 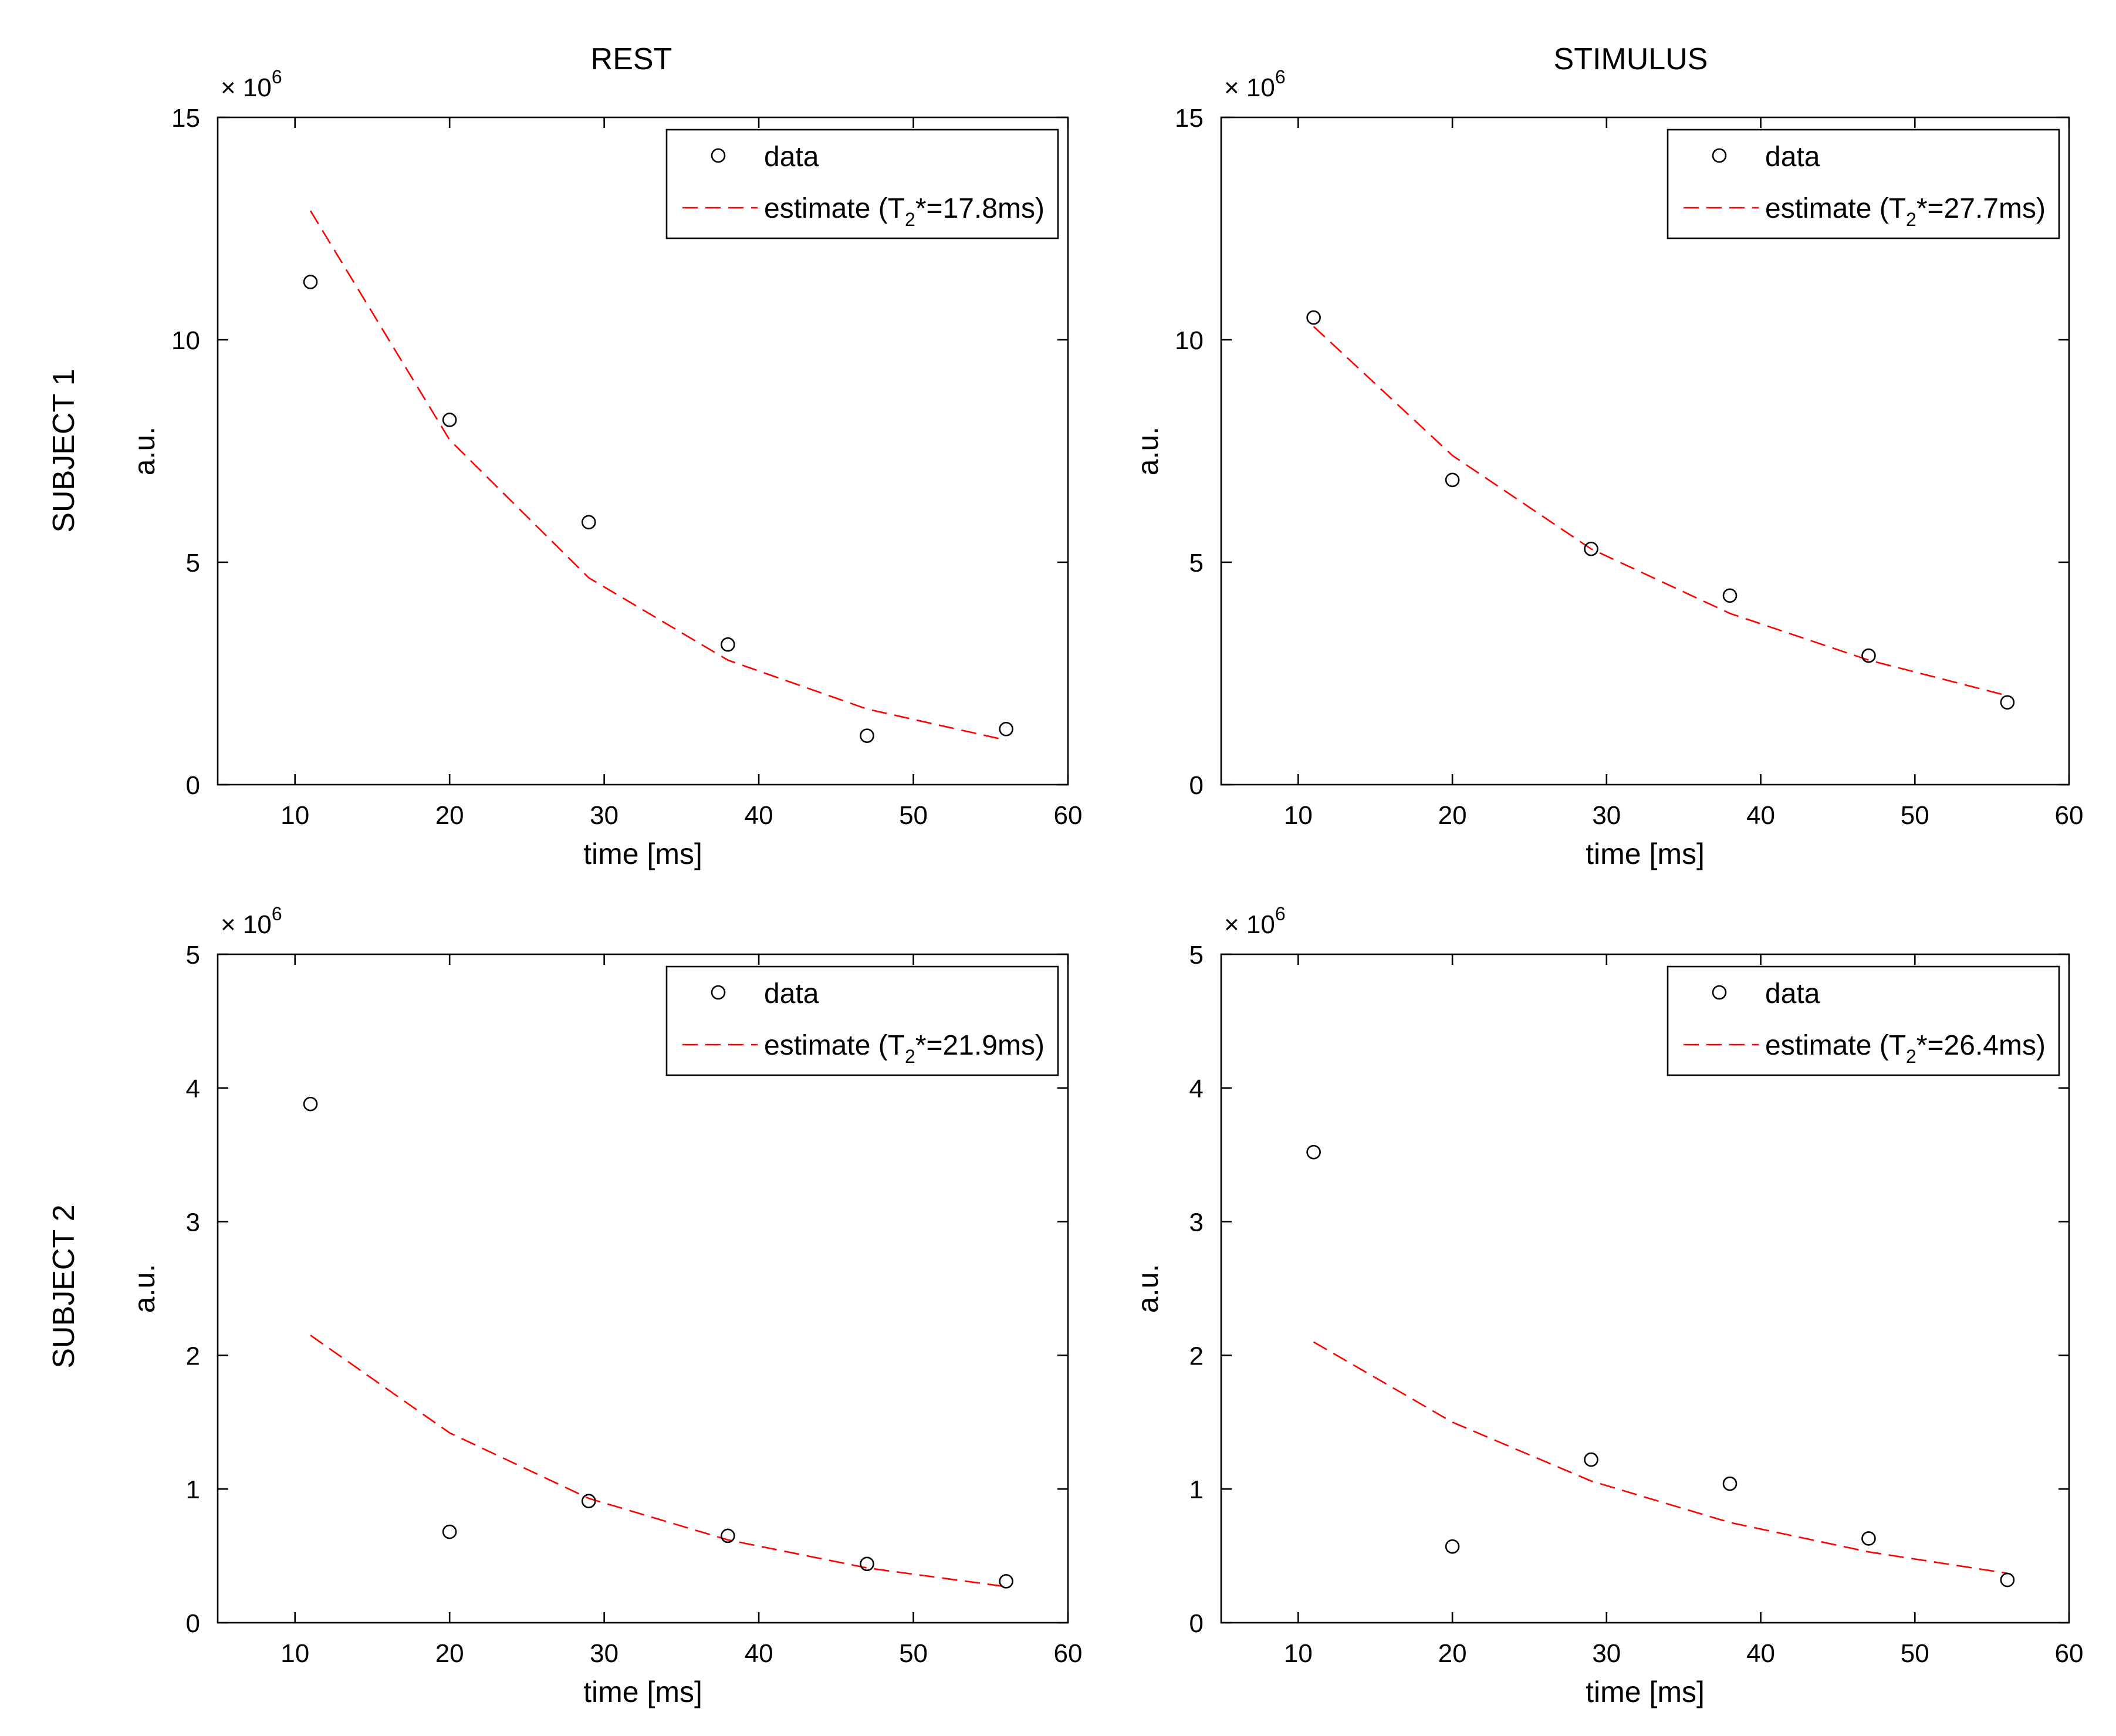 I want to click on y-tick-label: 3, so click(x=1196, y=1222).